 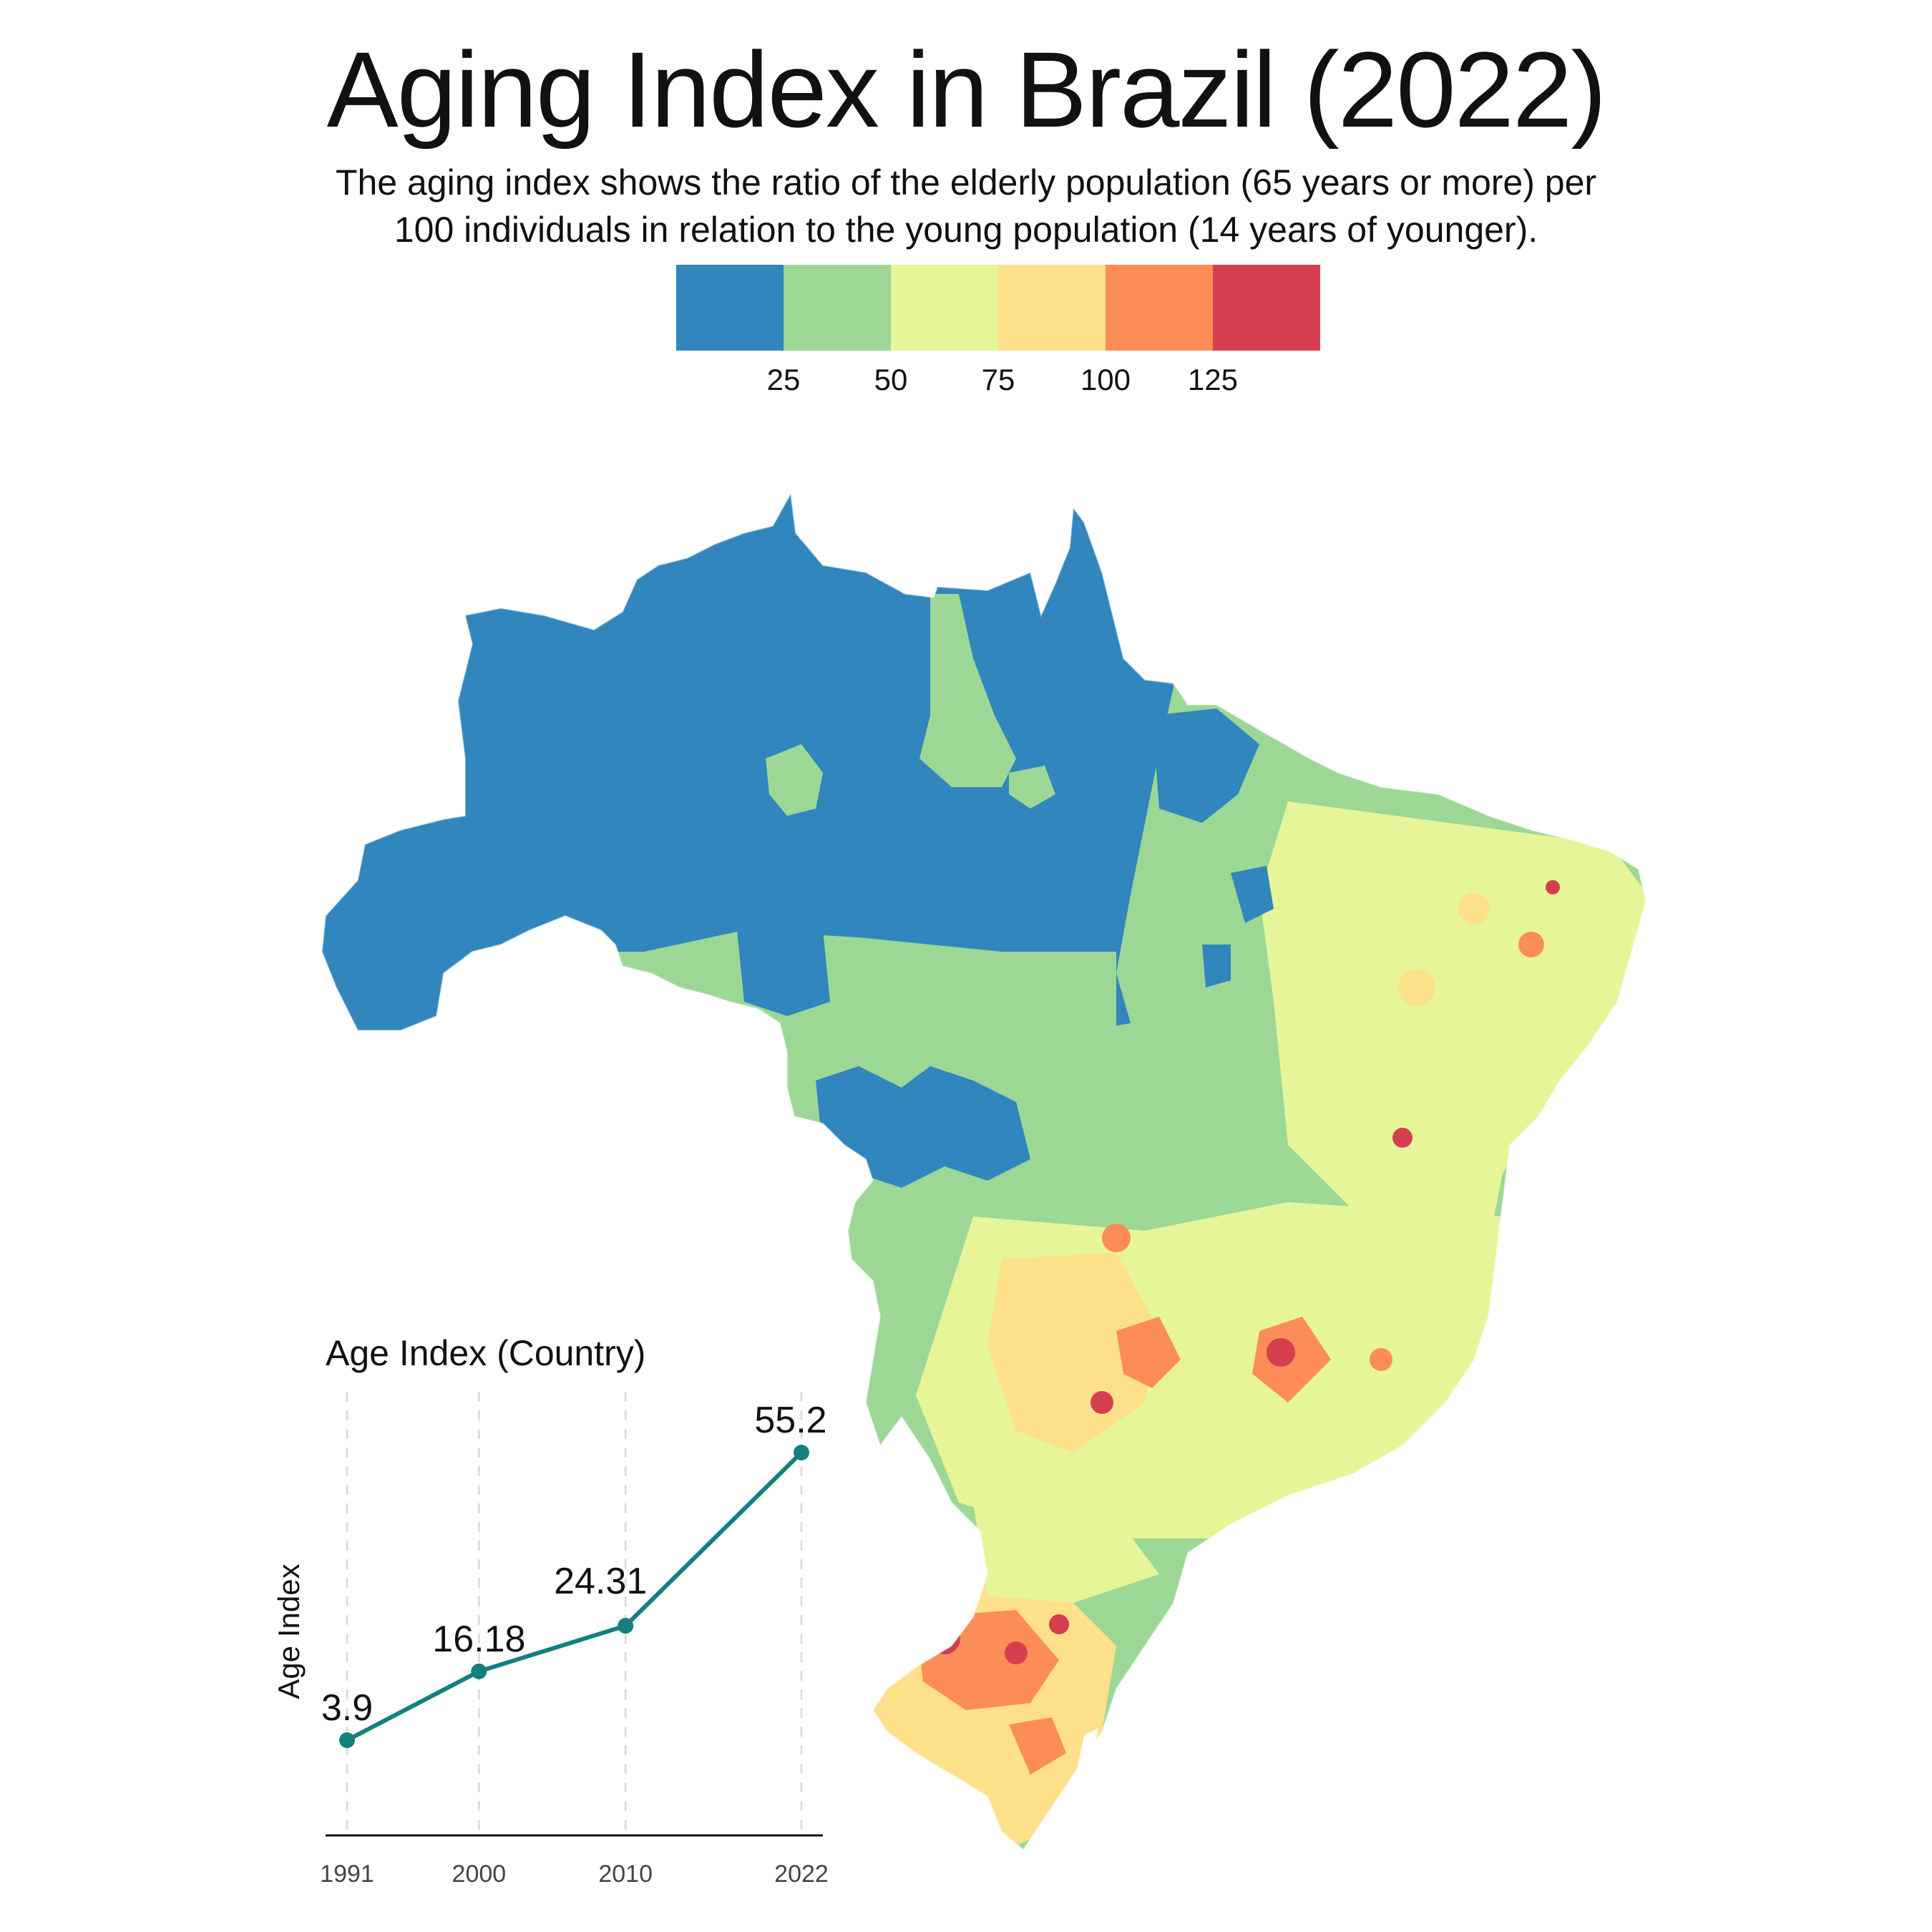 What do you see at coordinates (1452, 1023) in the screenshot?
I see `region-northeast` at bounding box center [1452, 1023].